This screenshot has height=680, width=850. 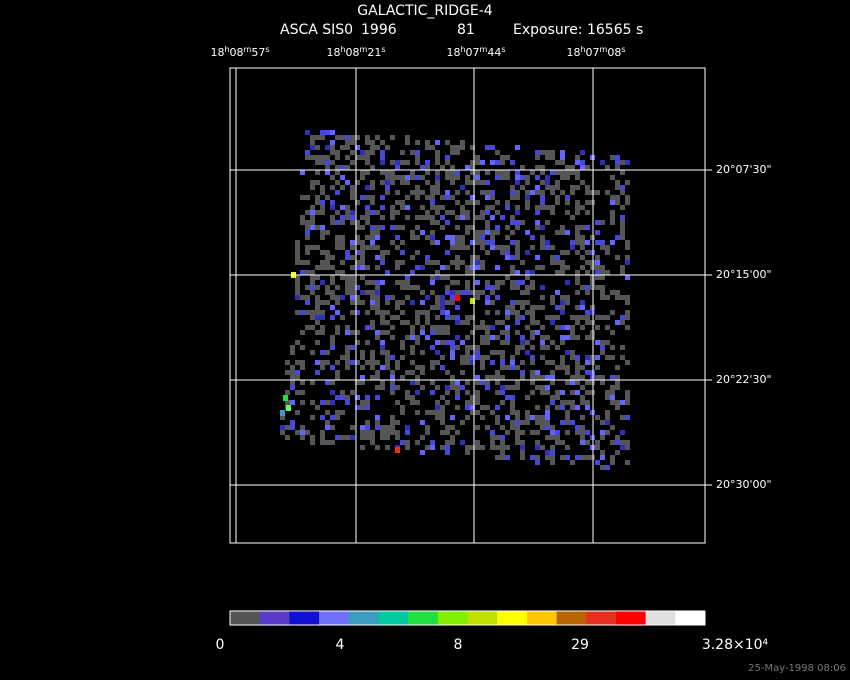 What do you see at coordinates (288, 408) in the screenshot?
I see `hot-pixel` at bounding box center [288, 408].